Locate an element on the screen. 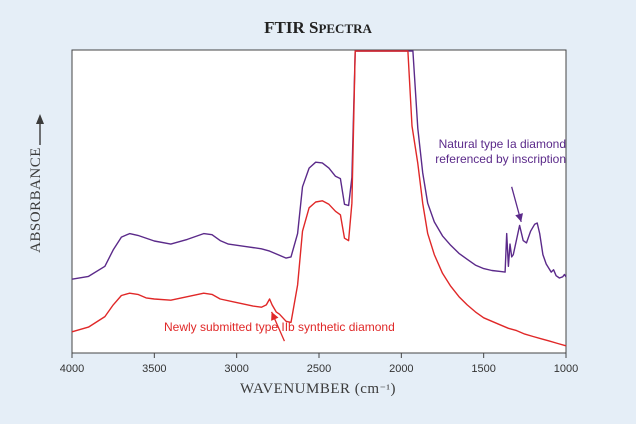 This screenshot has width=636, height=424. x-axis-label: WAVENUMBER (cm⁻¹) is located at coordinates (318, 389).